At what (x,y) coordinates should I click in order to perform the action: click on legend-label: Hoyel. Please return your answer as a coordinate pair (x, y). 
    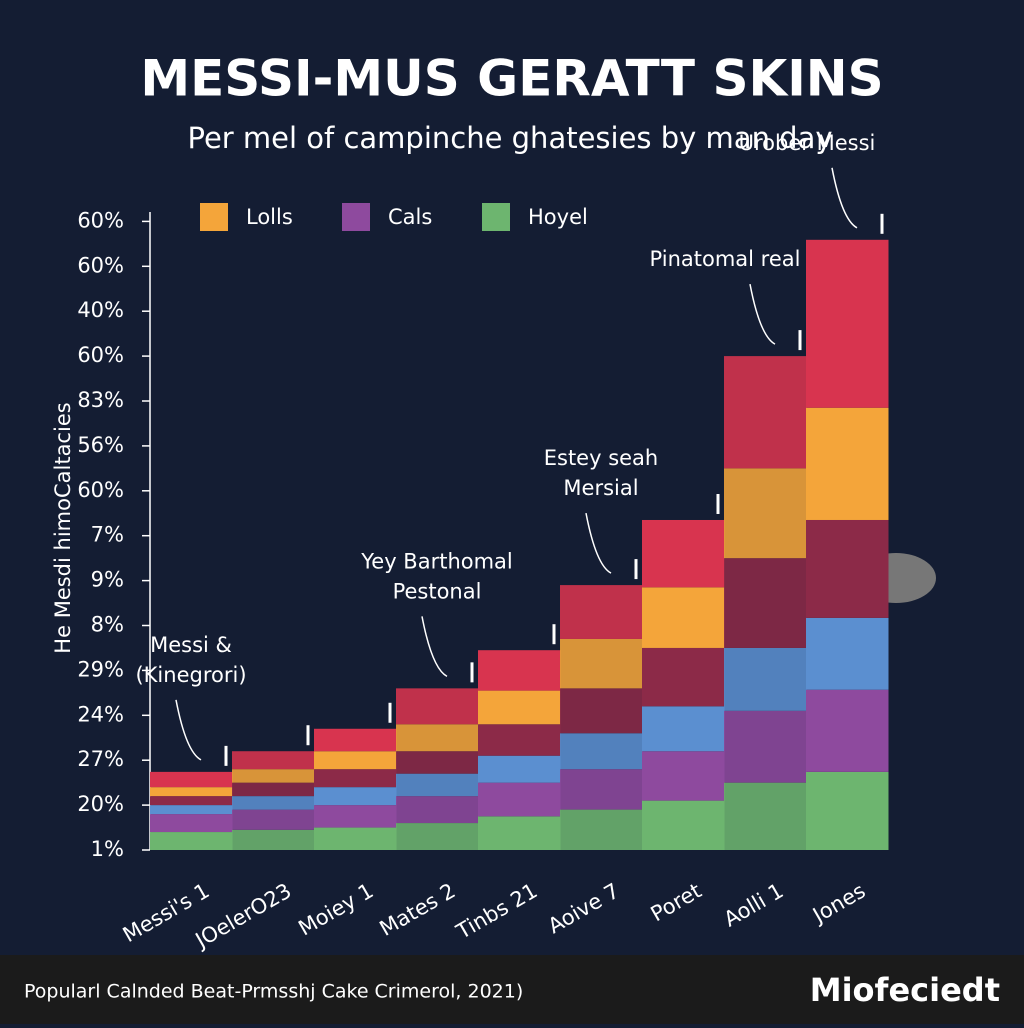
    Looking at the image, I should click on (558, 217).